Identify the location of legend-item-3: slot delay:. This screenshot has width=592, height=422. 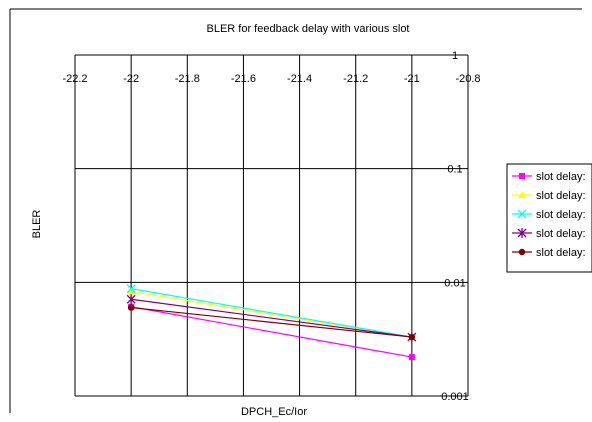
(549, 234).